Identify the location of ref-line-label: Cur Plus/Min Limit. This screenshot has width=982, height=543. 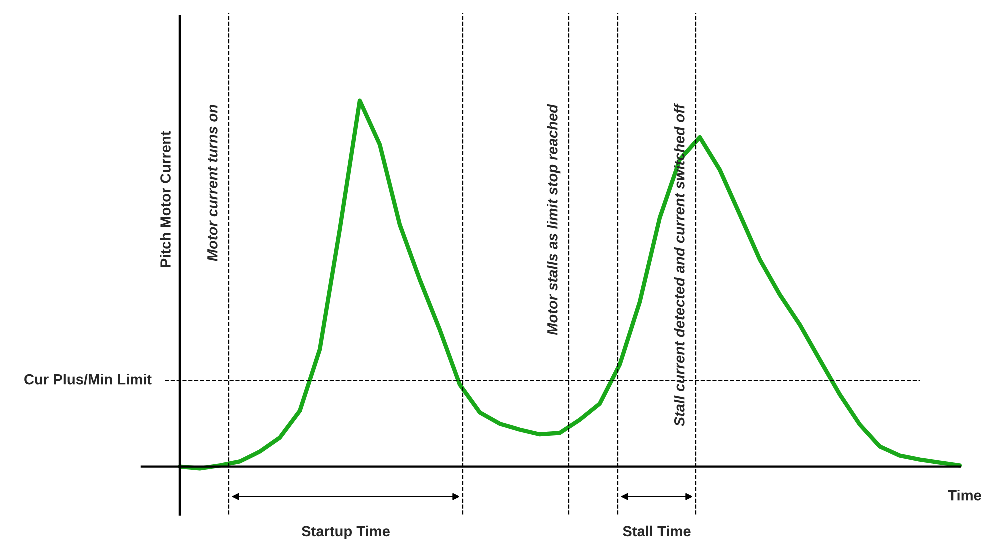
(88, 379).